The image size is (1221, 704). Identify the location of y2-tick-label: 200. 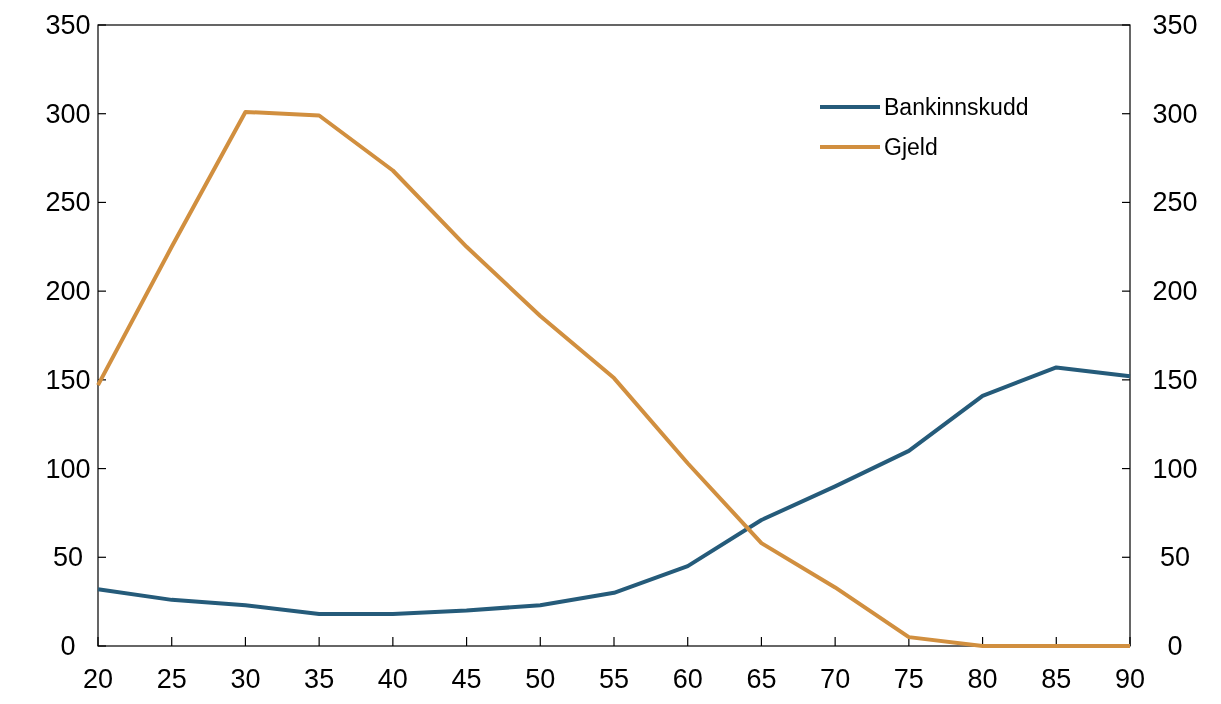
(1175, 291).